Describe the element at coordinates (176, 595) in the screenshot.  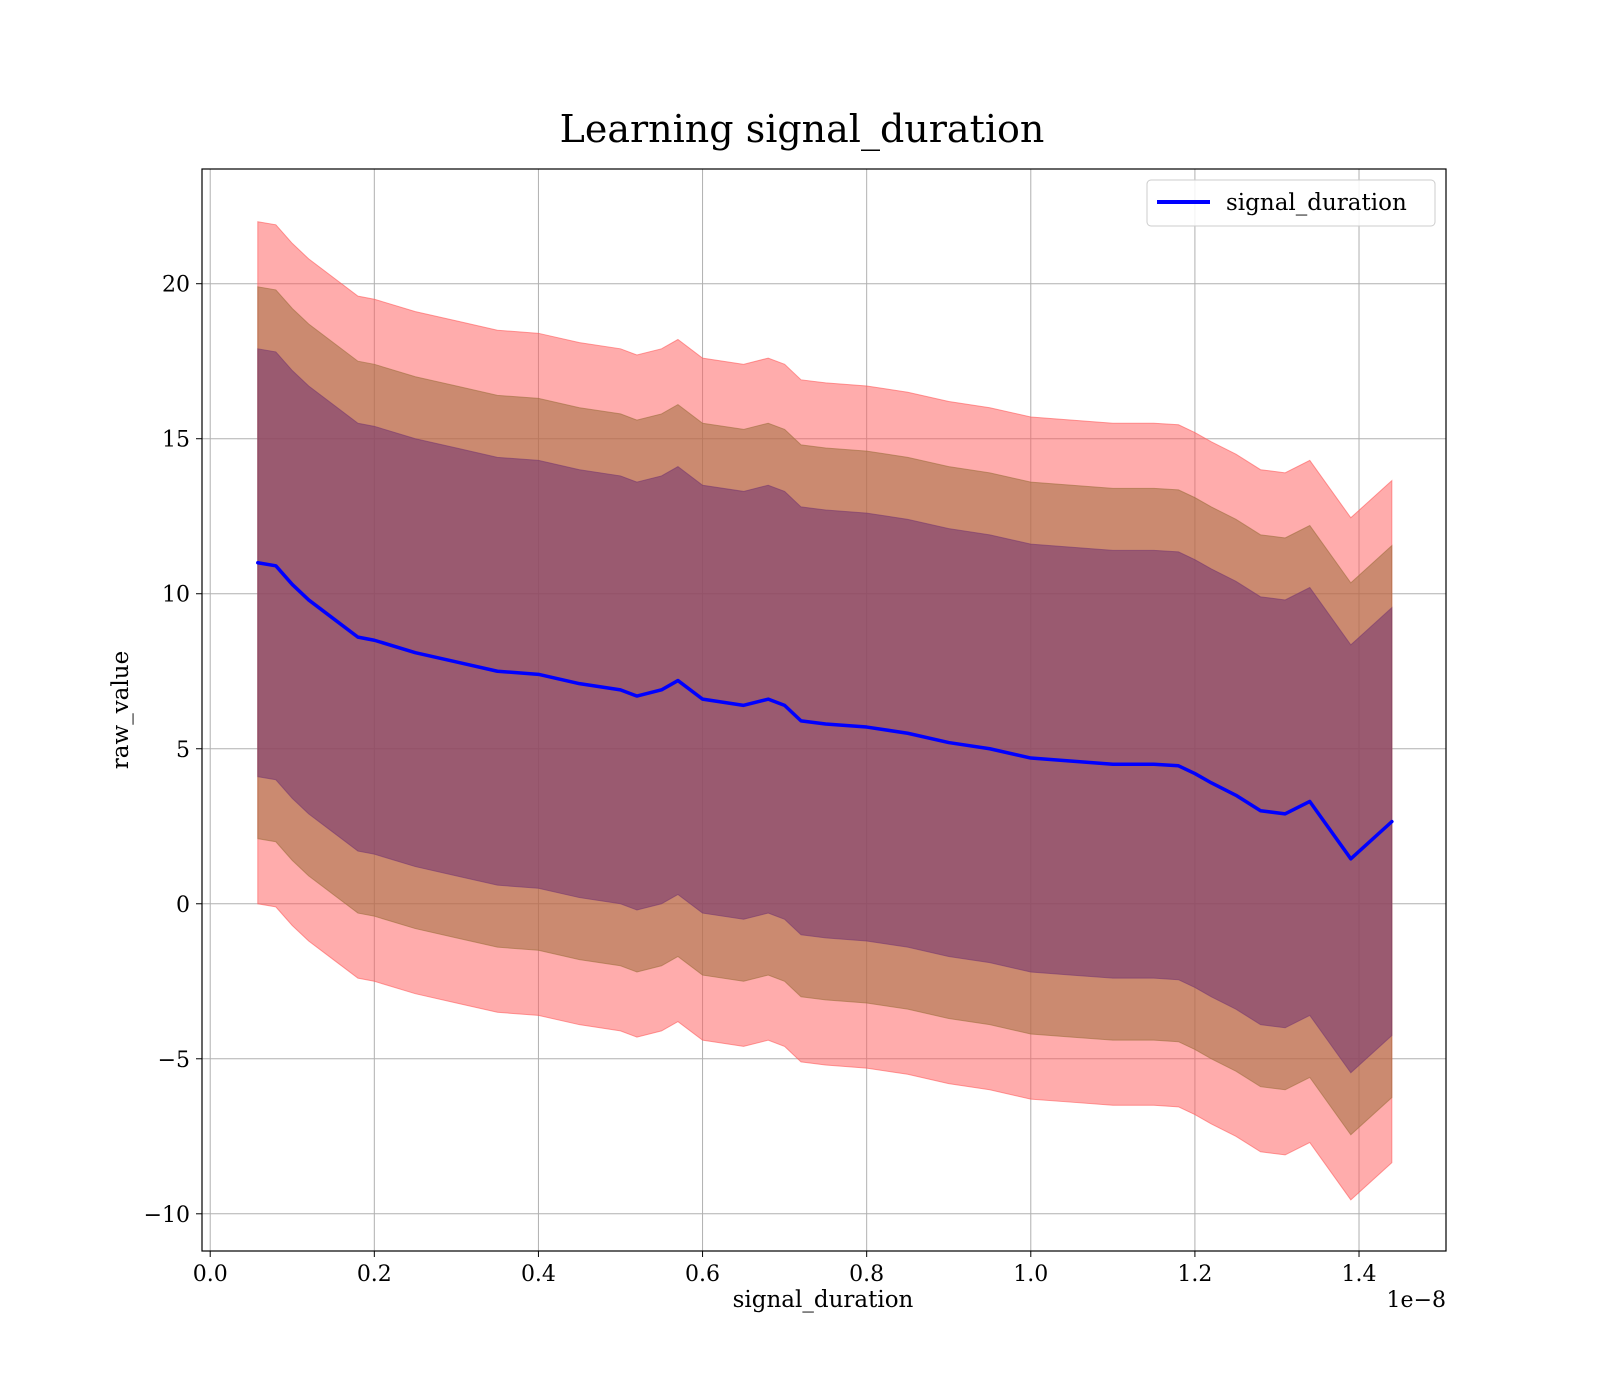
I see `y-tick-label: 10` at that location.